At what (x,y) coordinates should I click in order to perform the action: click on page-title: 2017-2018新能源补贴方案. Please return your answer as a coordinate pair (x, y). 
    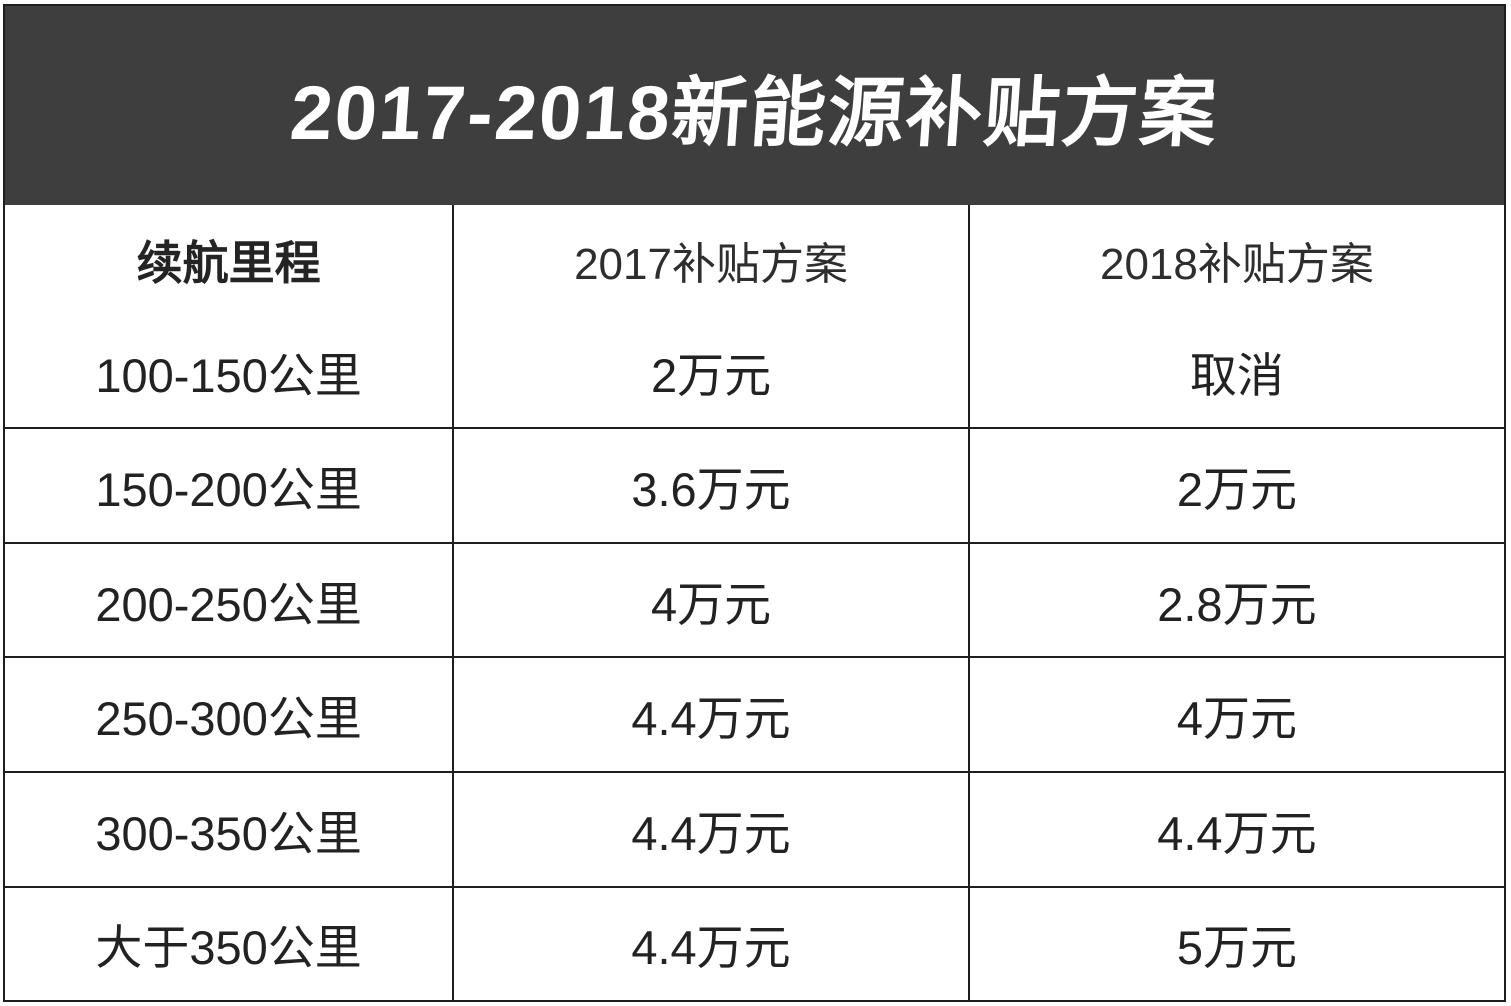
    Looking at the image, I should click on (754, 113).